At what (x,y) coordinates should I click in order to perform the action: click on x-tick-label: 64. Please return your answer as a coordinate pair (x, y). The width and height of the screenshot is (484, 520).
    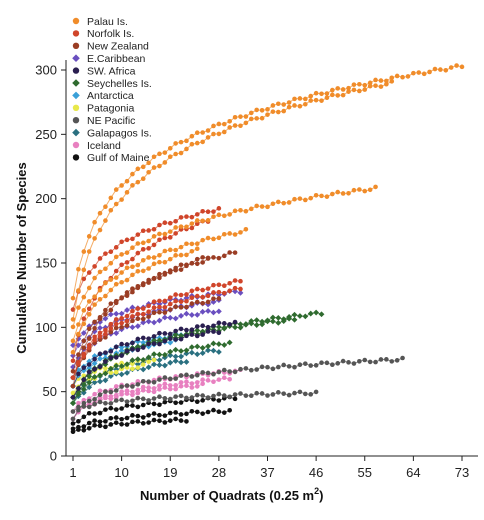
    Looking at the image, I should click on (413, 472).